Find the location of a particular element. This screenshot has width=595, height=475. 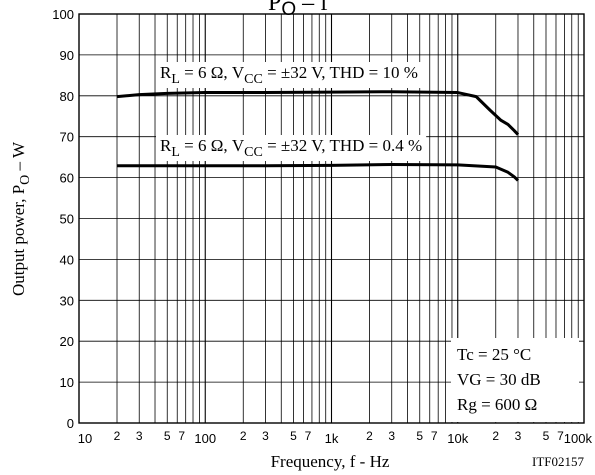

y-tick-label: 90 is located at coordinates (67, 55).